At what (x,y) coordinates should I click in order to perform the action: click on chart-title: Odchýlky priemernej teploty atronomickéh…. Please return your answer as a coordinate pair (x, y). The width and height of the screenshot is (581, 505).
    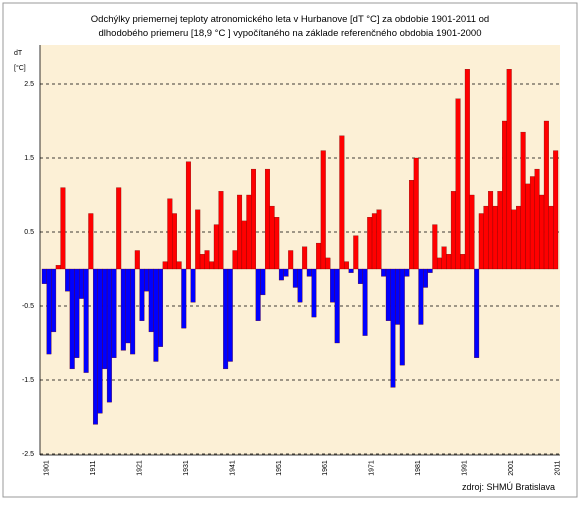
    Looking at the image, I should click on (290, 19).